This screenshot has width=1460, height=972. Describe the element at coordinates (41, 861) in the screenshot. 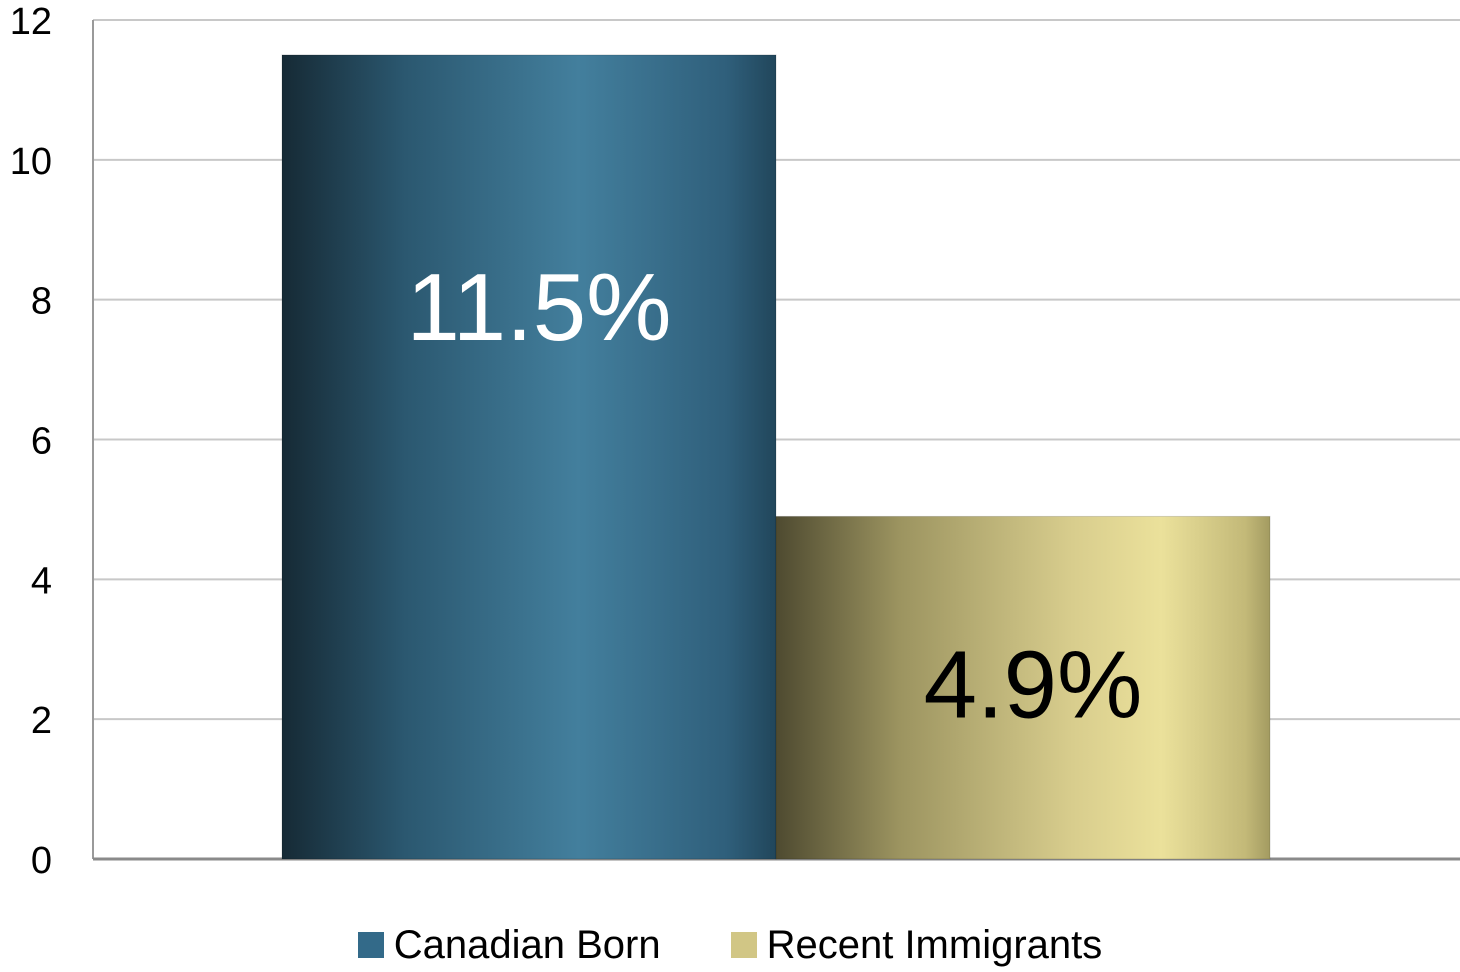

I see `y-tick-label-0: 0` at that location.